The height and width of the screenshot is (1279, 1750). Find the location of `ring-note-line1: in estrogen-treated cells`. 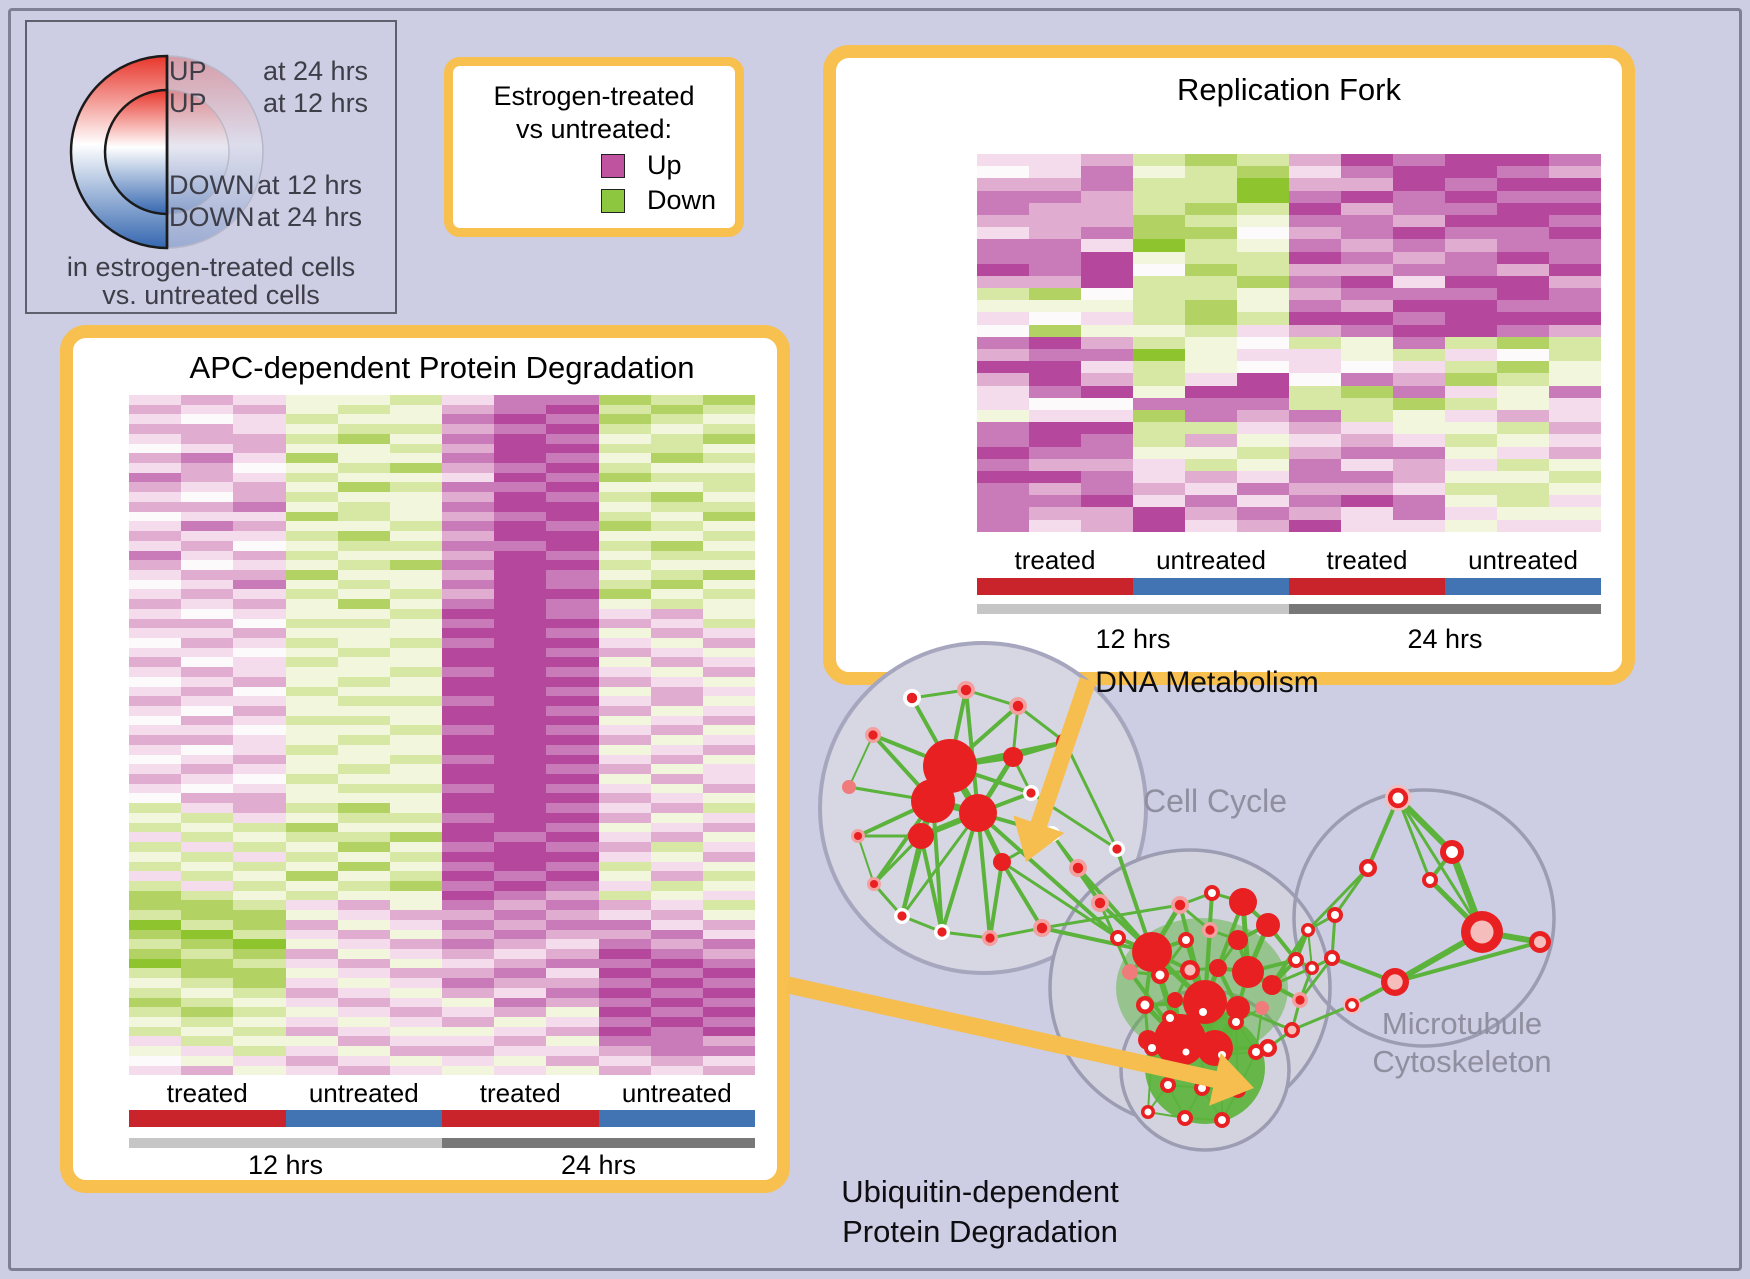

ring-note-line1: in estrogen-treated cells is located at coordinates (211, 267).